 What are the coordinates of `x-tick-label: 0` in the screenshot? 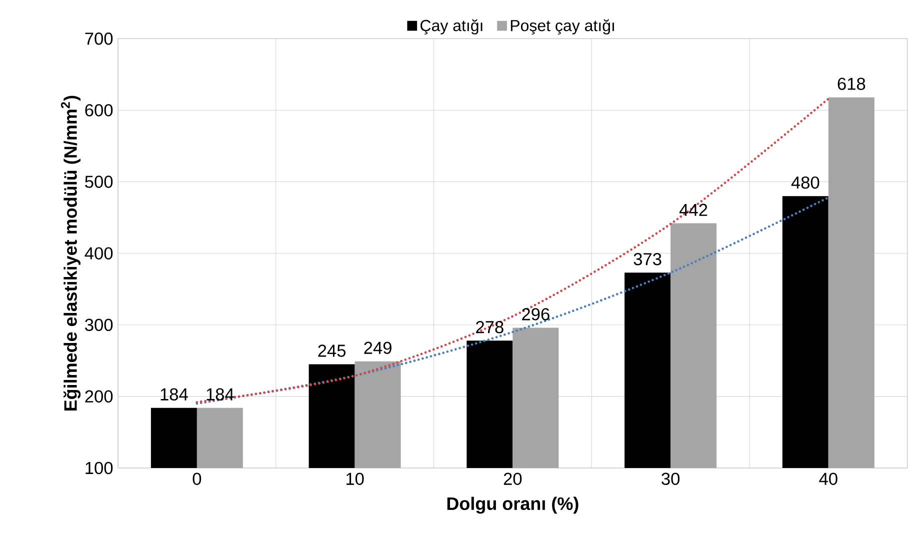 It's located at (197, 478).